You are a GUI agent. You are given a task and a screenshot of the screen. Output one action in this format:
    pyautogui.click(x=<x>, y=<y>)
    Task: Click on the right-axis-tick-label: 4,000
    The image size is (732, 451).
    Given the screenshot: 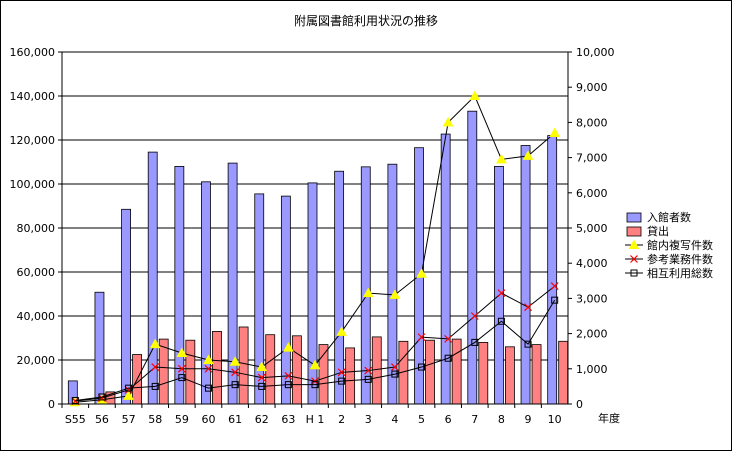 What is the action you would take?
    pyautogui.click(x=592, y=263)
    